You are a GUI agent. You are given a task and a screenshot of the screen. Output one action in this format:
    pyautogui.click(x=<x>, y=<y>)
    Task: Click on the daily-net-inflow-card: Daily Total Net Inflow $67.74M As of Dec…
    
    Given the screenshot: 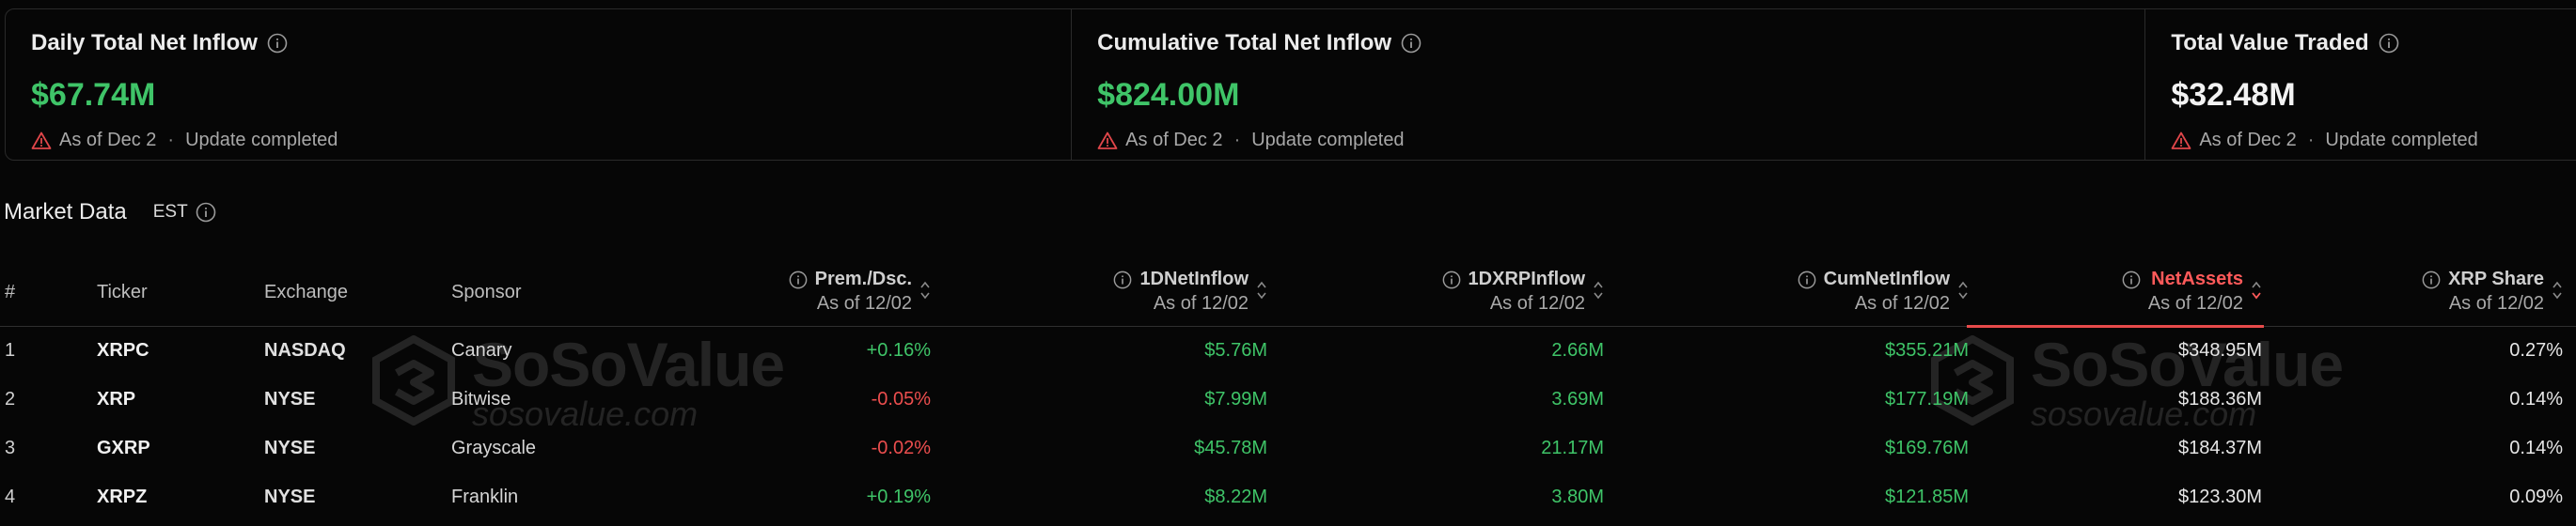 What is the action you would take?
    pyautogui.click(x=540, y=84)
    